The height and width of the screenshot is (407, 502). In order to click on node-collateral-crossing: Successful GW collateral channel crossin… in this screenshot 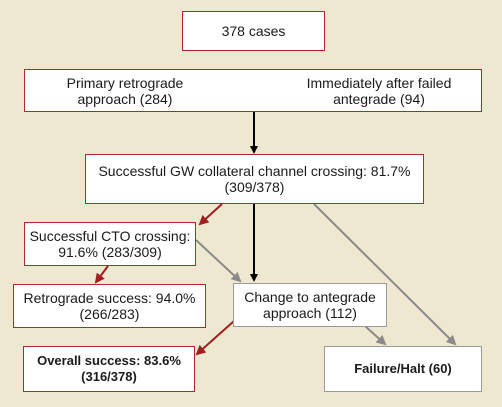, I will do `click(254, 179)`.